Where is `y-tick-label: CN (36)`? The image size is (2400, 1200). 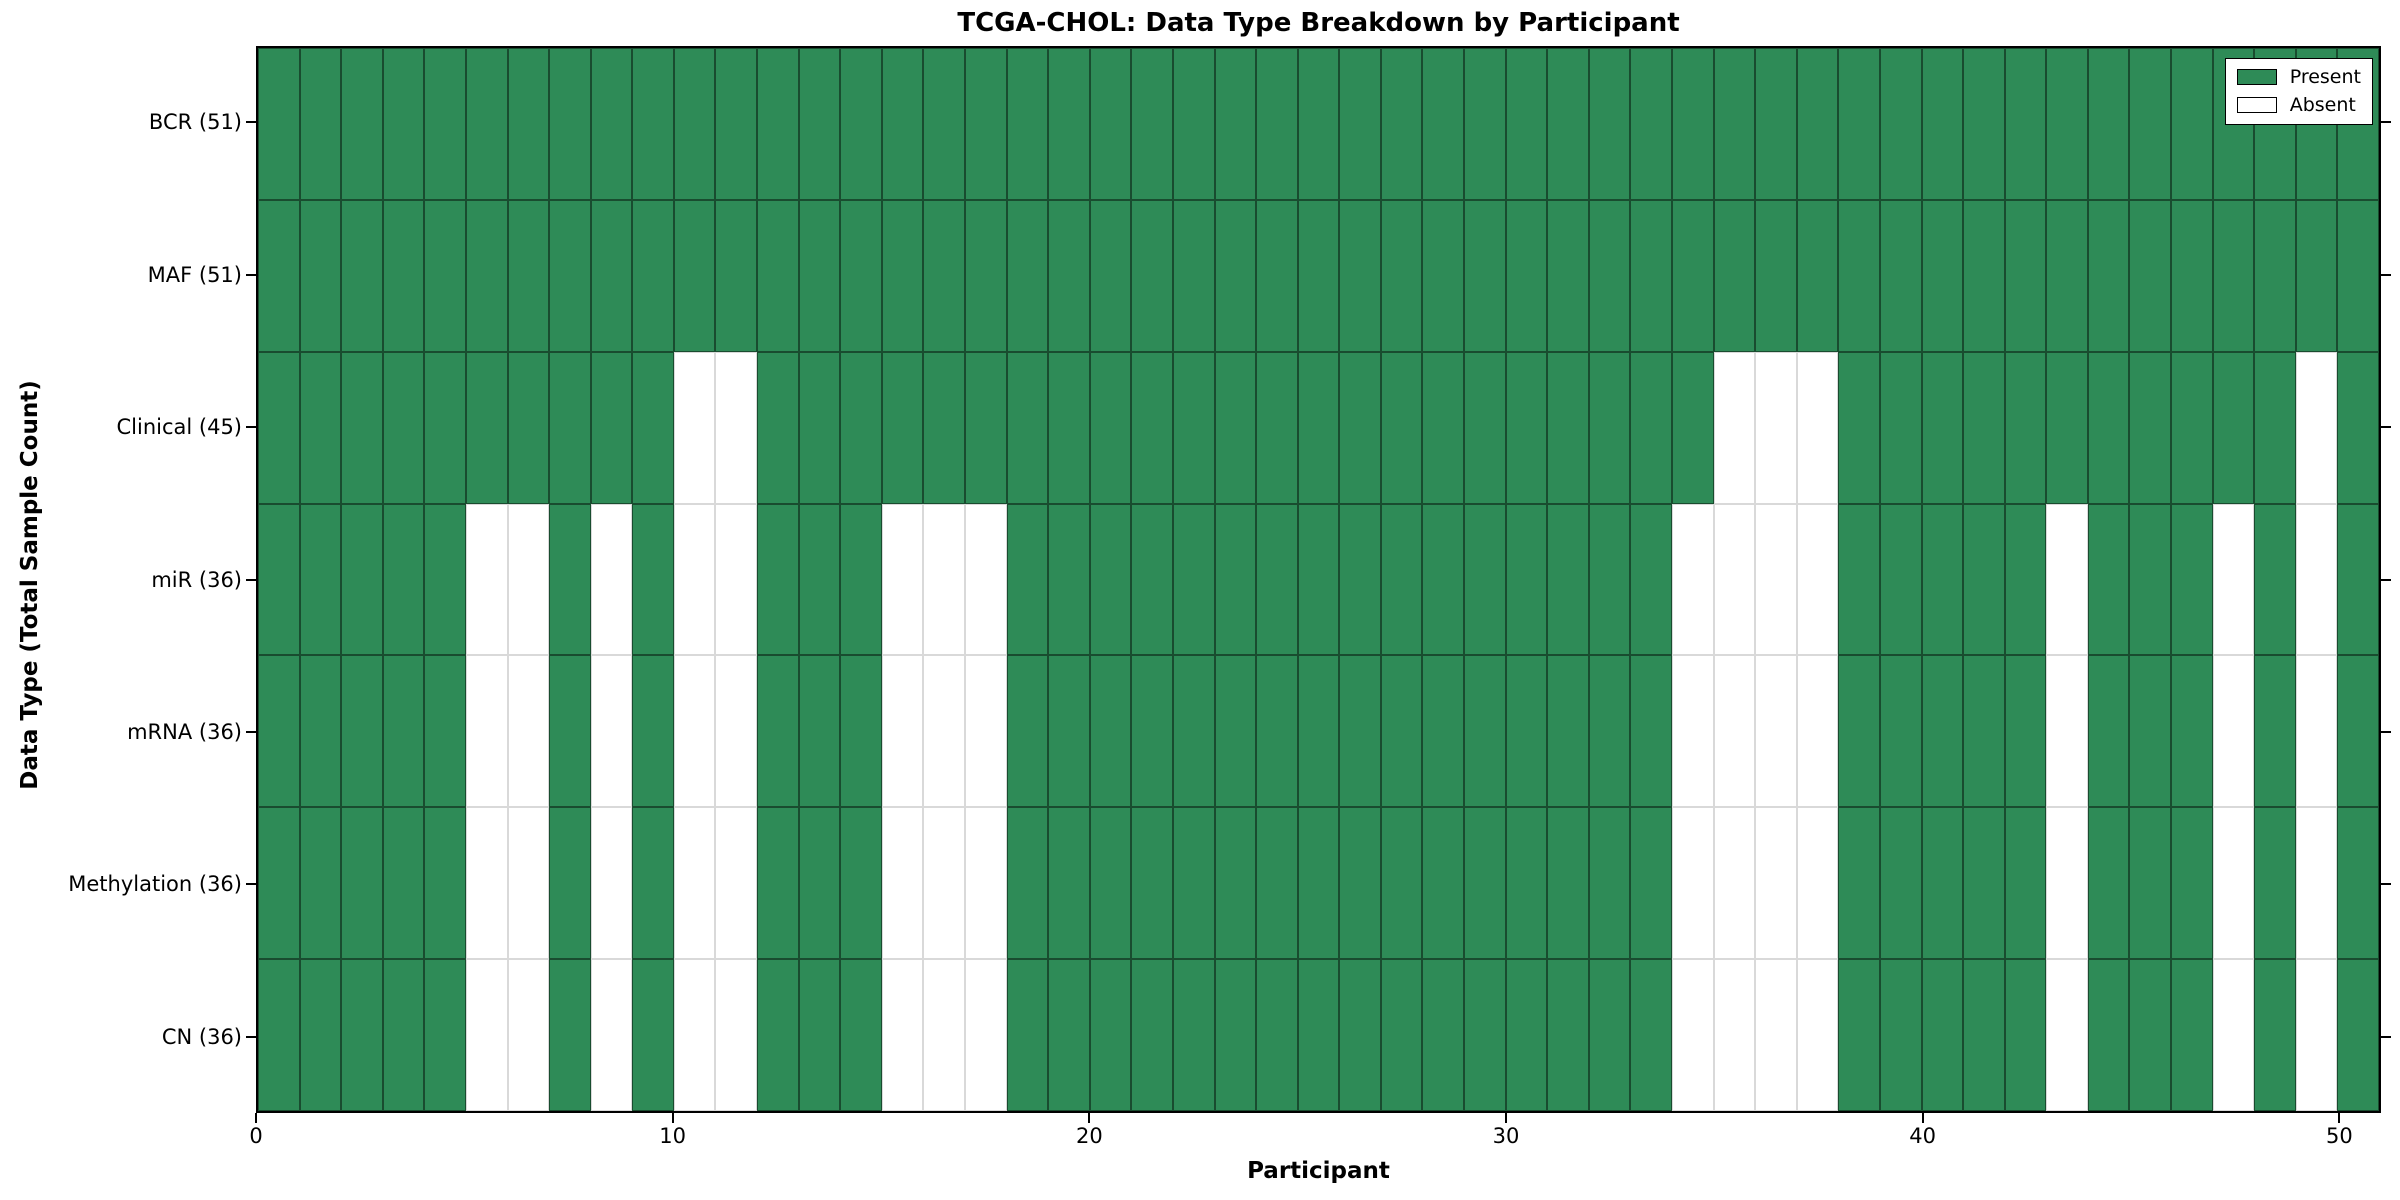 y-tick-label: CN (36) is located at coordinates (201, 1036).